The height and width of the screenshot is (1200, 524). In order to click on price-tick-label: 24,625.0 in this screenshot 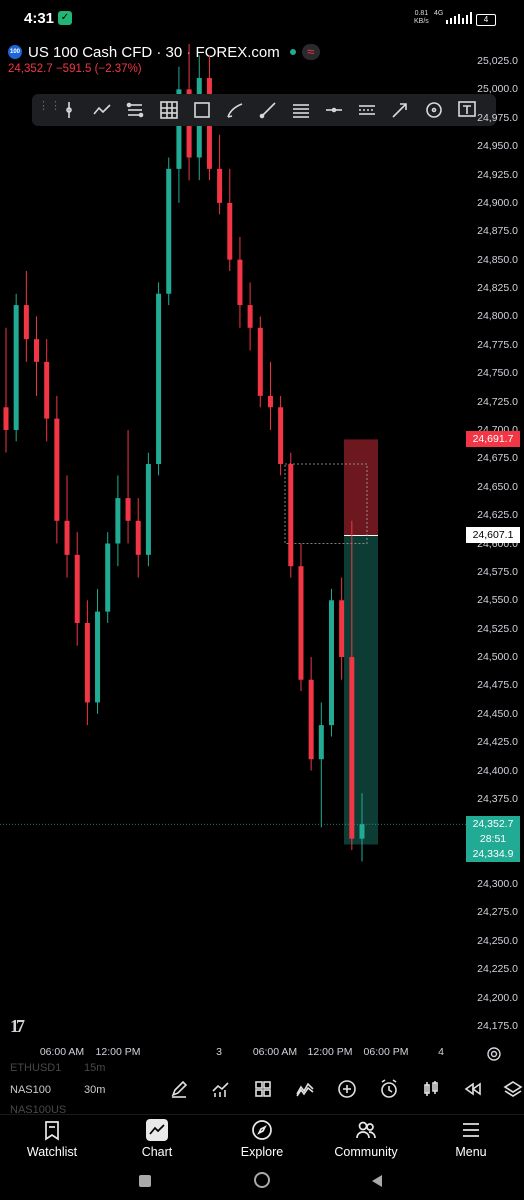, I will do `click(497, 515)`.